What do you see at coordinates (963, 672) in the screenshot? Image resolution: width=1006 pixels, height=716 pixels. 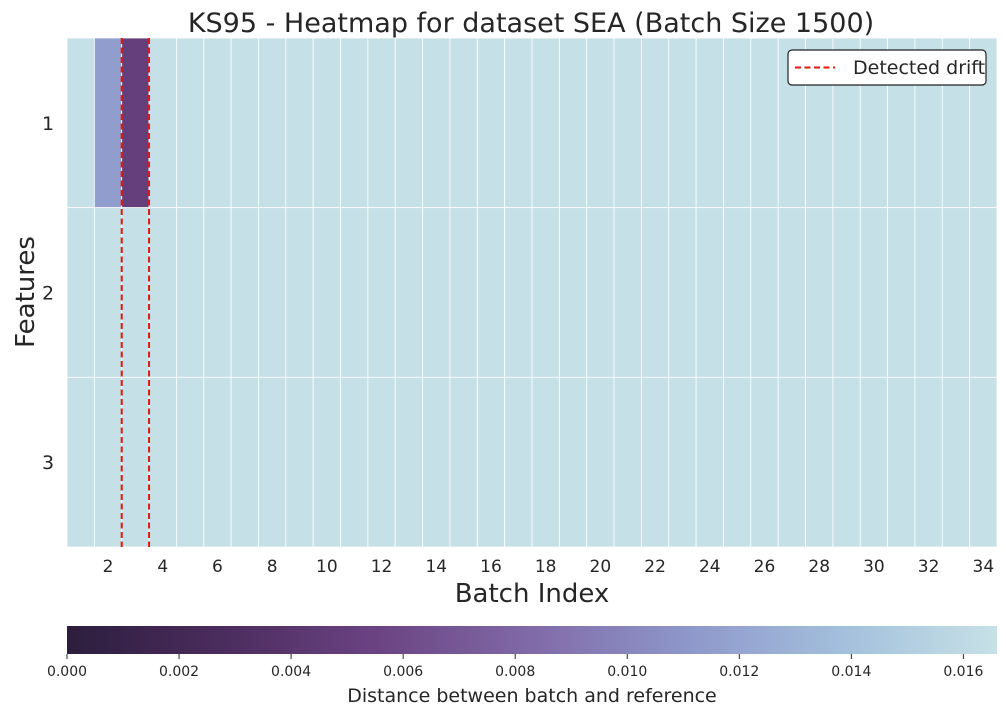 I see `colorbar-tick-label: 0.016` at bounding box center [963, 672].